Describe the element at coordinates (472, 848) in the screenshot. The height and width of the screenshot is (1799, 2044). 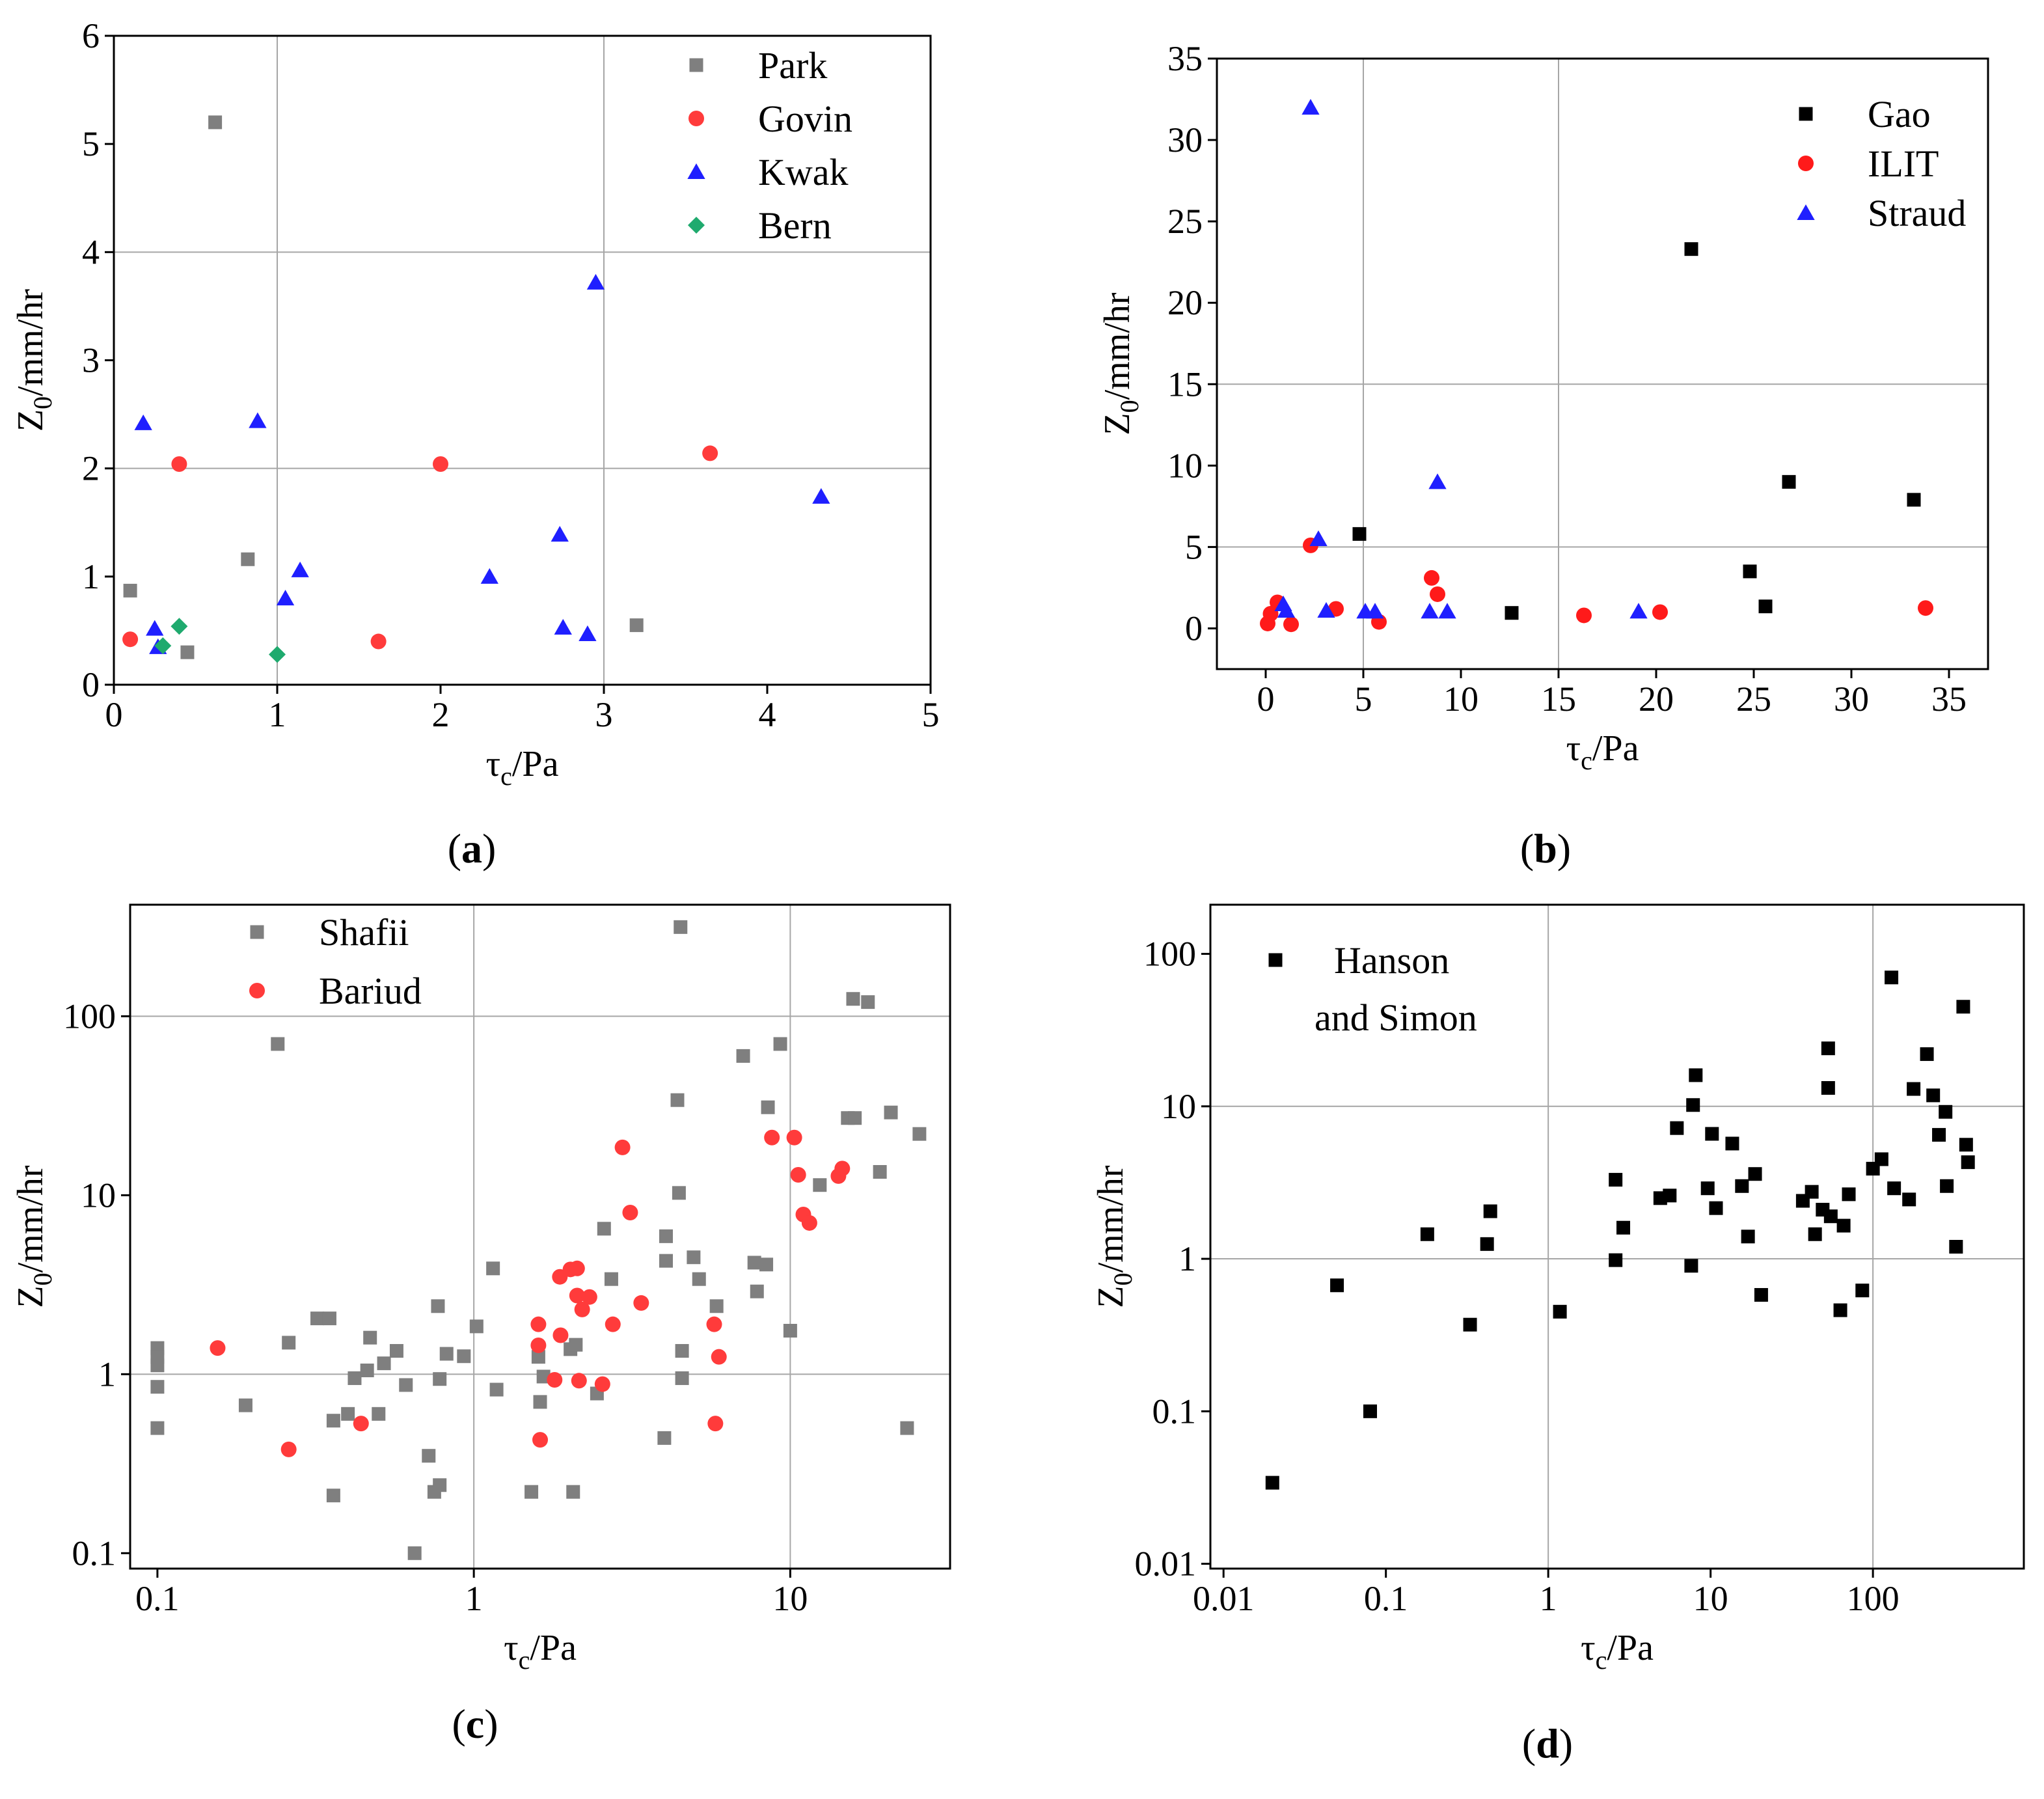
I see `panel-caption-letter: a` at that location.